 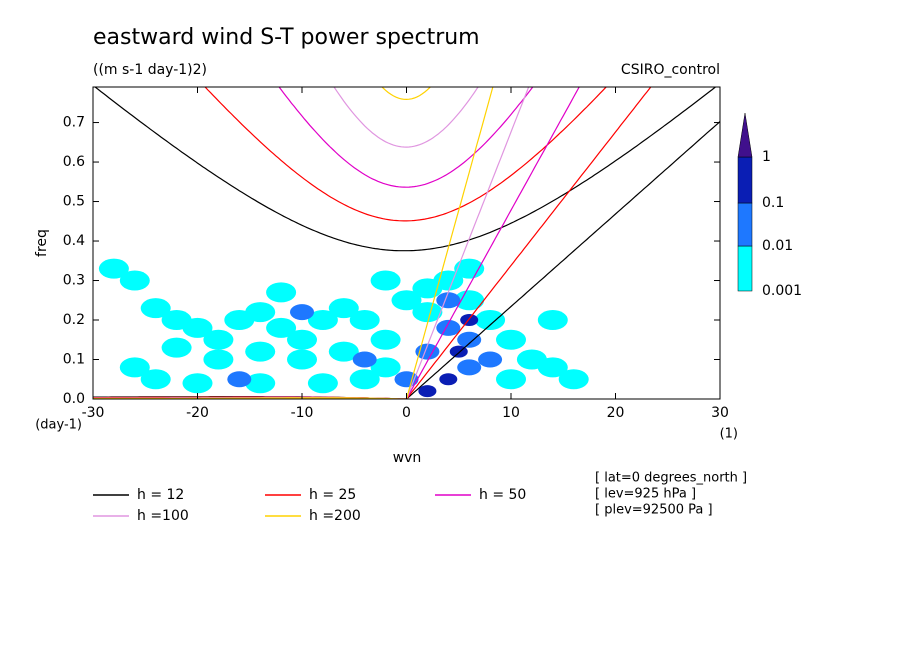 What do you see at coordinates (332, 495) in the screenshot?
I see `legend-label: h = 25` at bounding box center [332, 495].